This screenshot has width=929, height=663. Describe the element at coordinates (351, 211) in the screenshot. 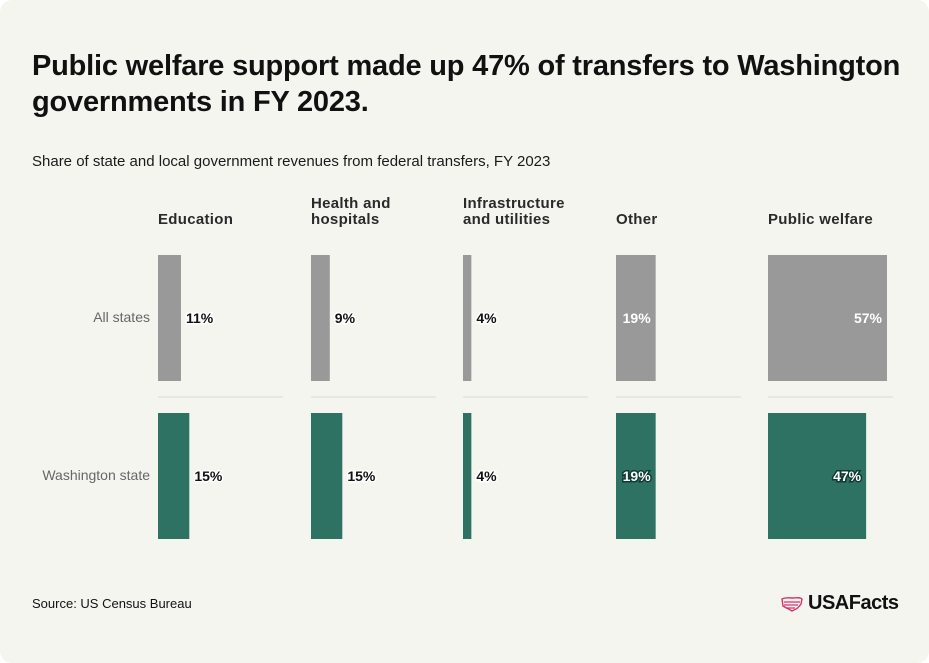

I see `column-header: Health and hospitals` at that location.